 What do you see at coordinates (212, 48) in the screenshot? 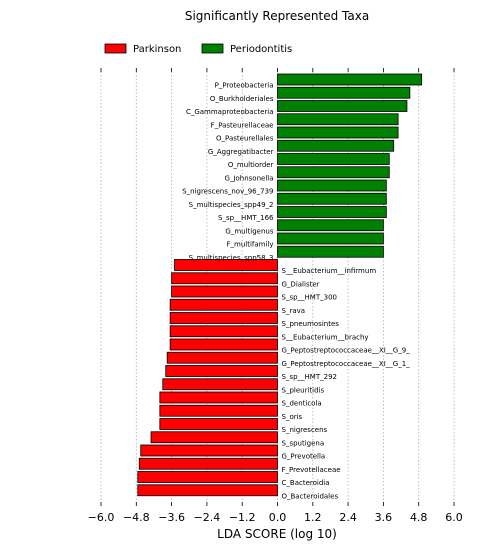
I see `legend-swatch-periodontitis` at bounding box center [212, 48].